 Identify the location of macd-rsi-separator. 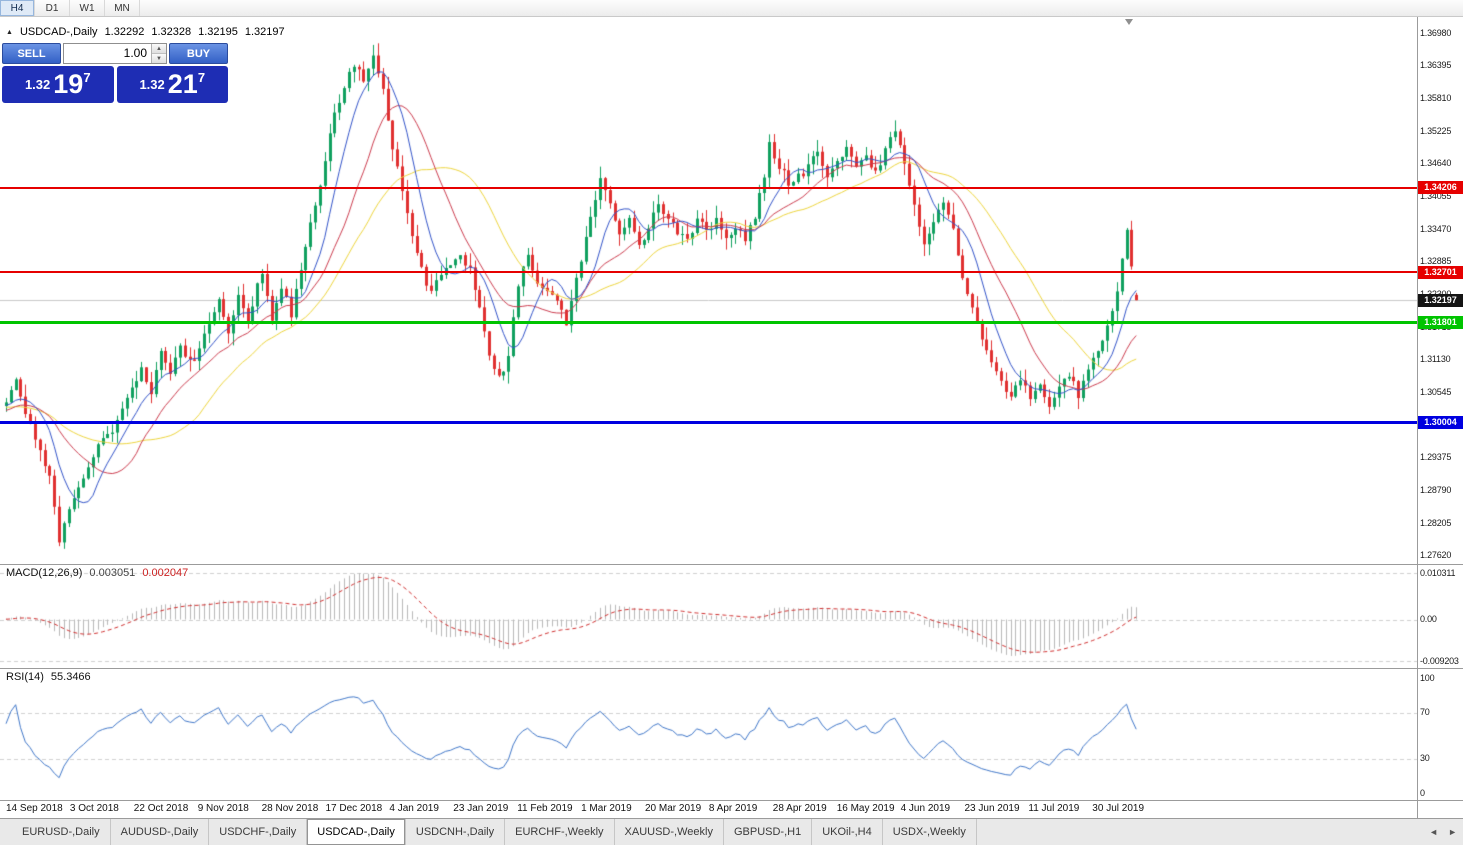
(731, 668).